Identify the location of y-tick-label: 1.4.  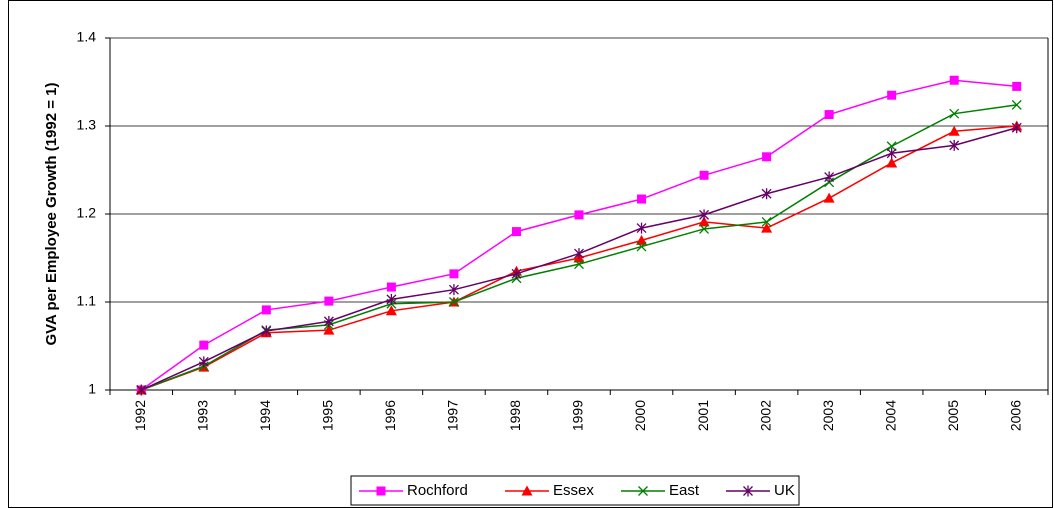
(87, 37).